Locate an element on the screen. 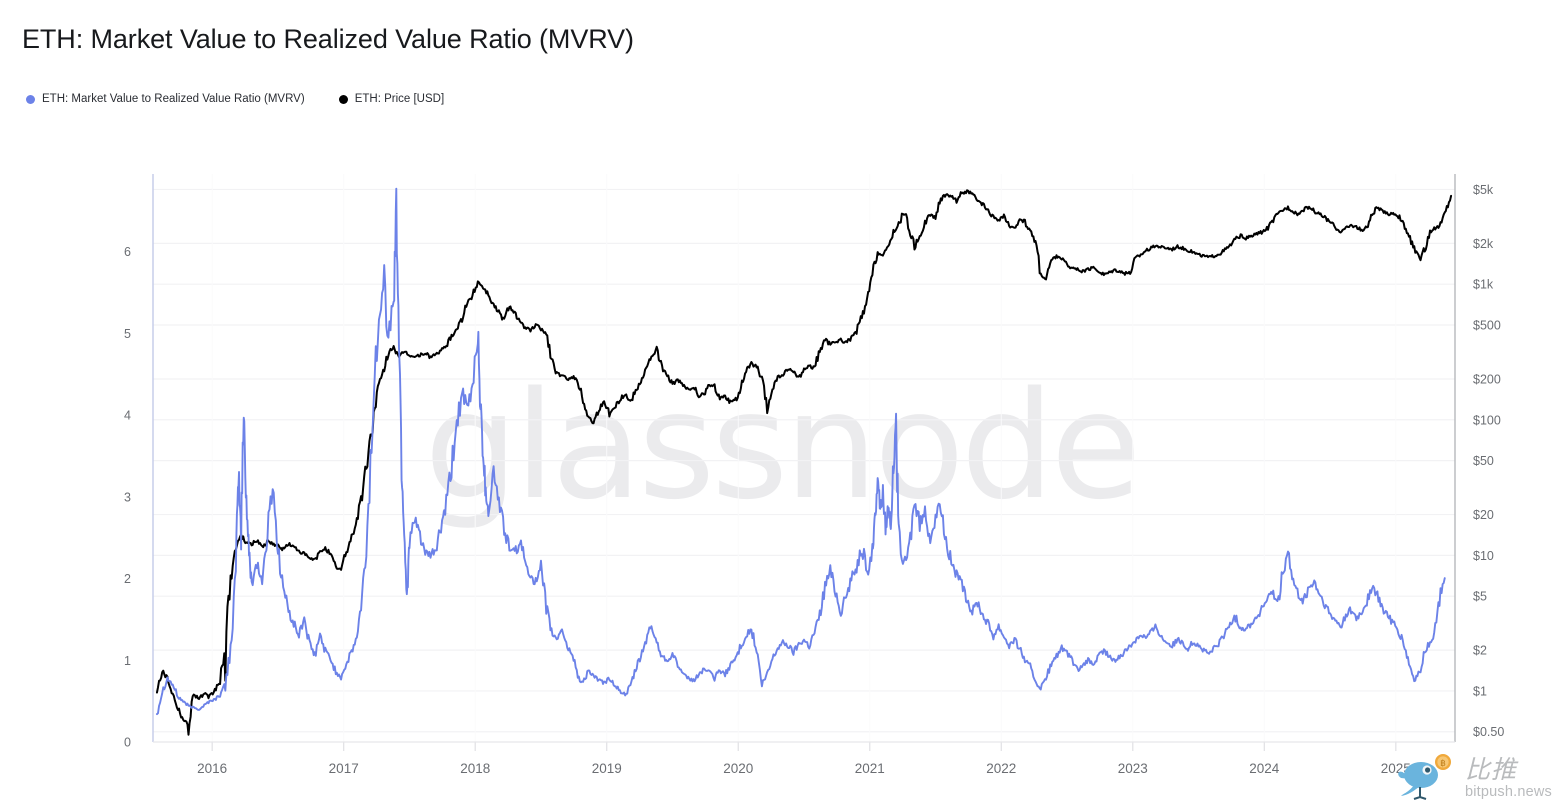 The height and width of the screenshot is (807, 1562). svg-text: 2020 is located at coordinates (738, 768).